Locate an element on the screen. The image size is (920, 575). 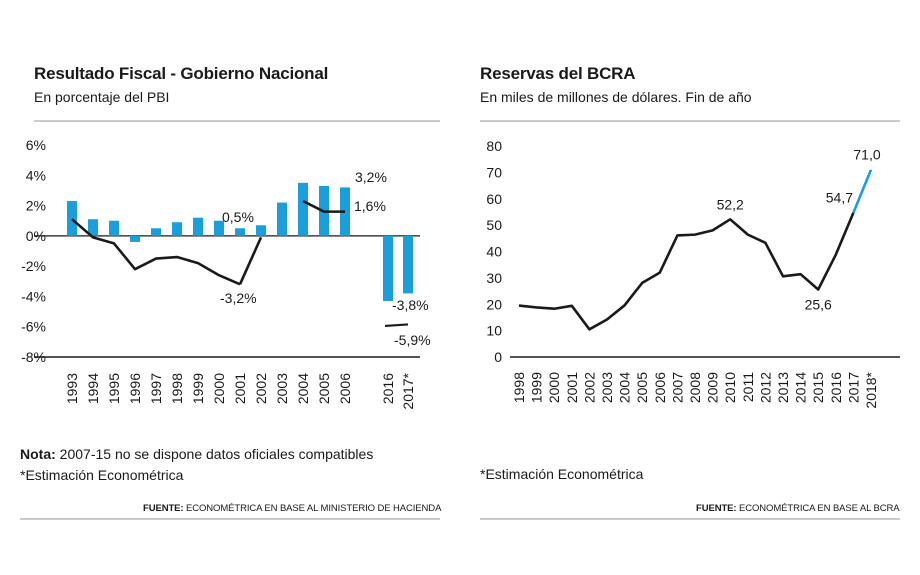
y-tick-label: 0 is located at coordinates (498, 357).